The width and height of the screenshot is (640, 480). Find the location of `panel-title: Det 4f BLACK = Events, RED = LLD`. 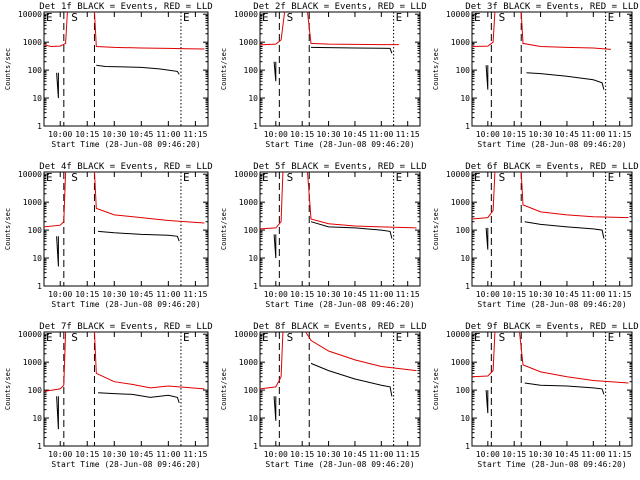

panel-title: Det 4f BLACK = Events, RED = LLD is located at coordinates (125, 167).